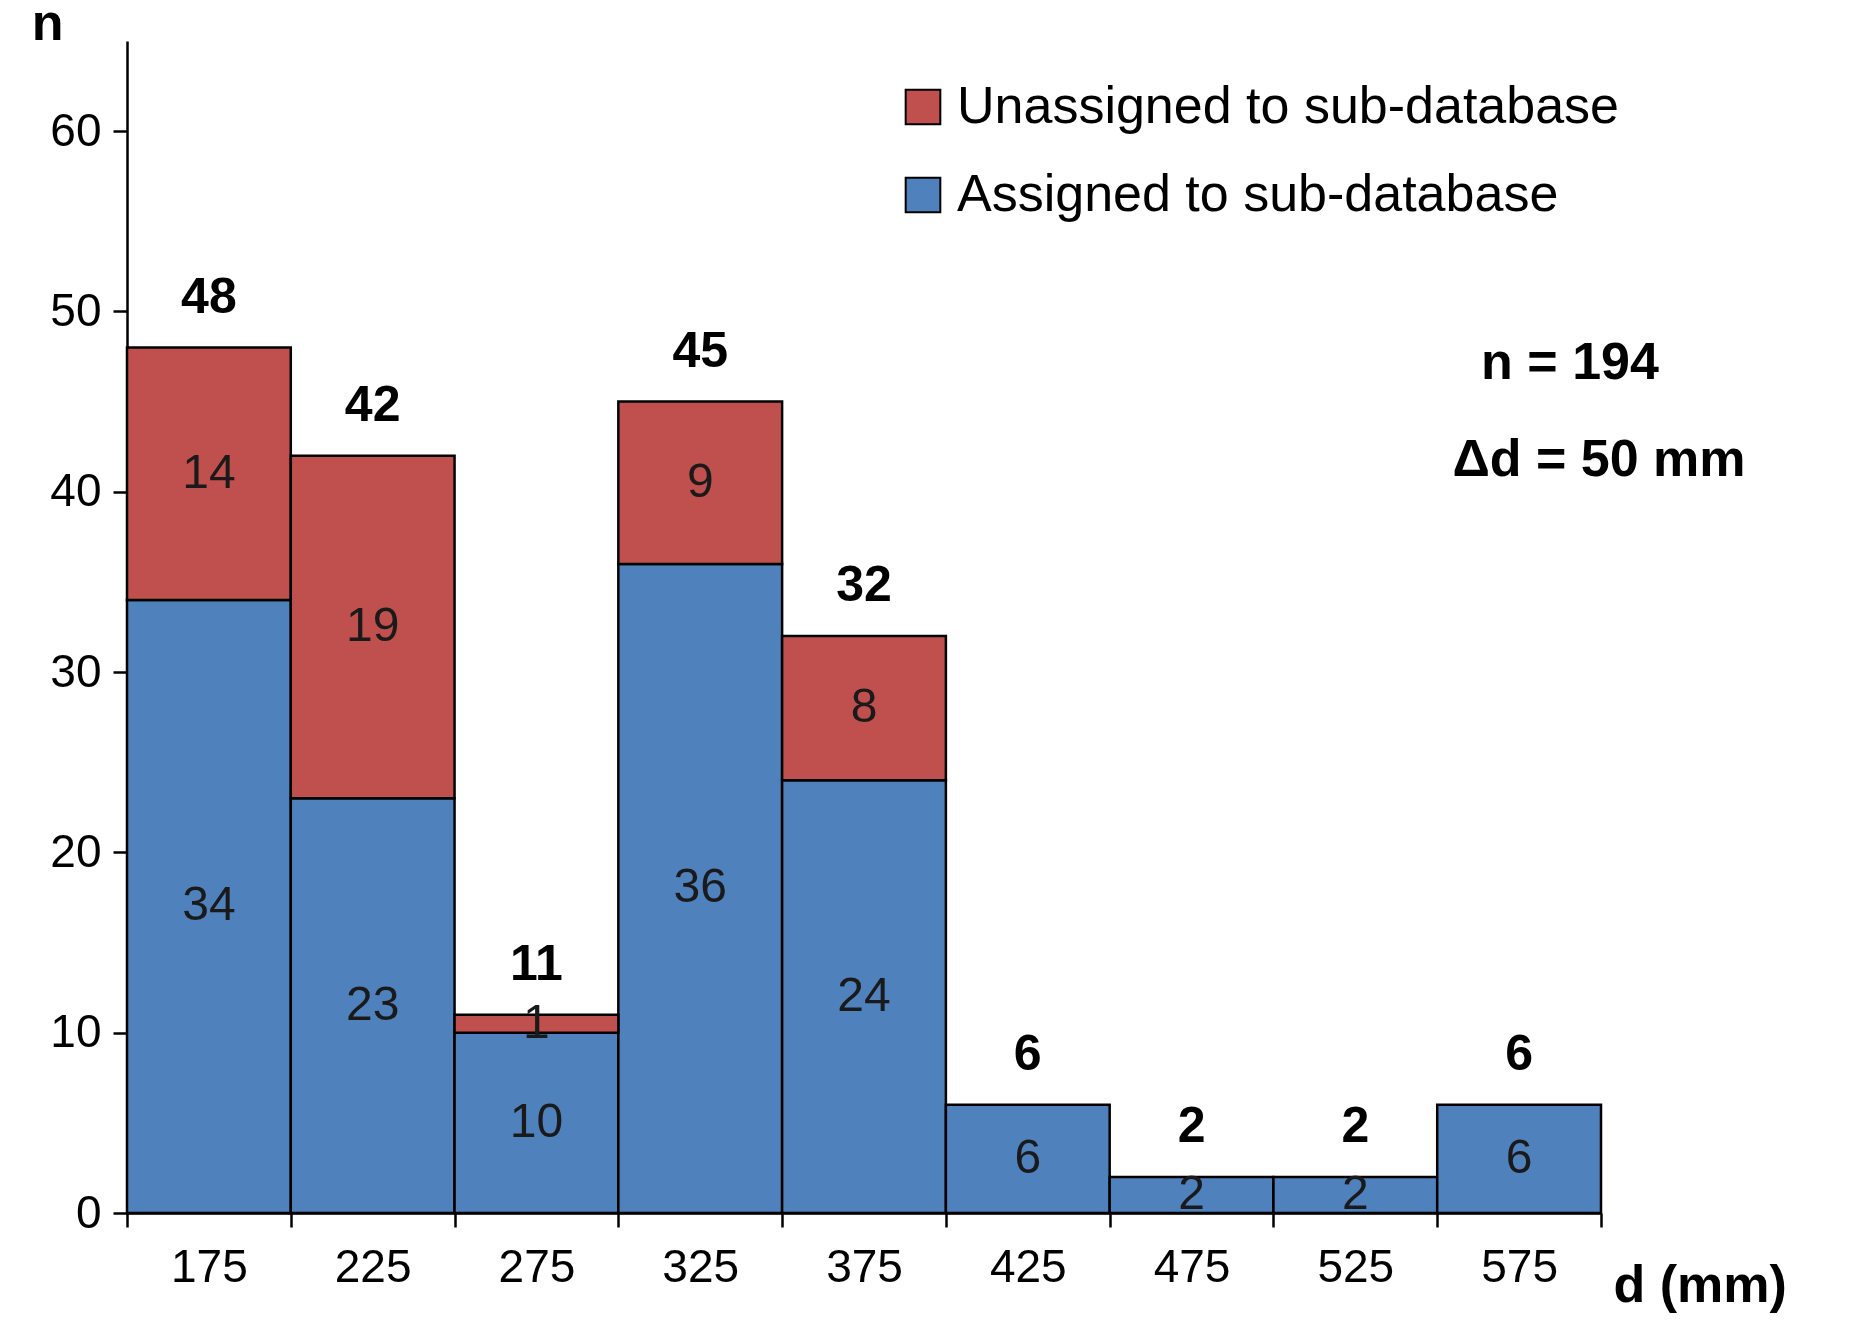  Describe the element at coordinates (700, 886) in the screenshot. I see `data-label: 36` at that location.